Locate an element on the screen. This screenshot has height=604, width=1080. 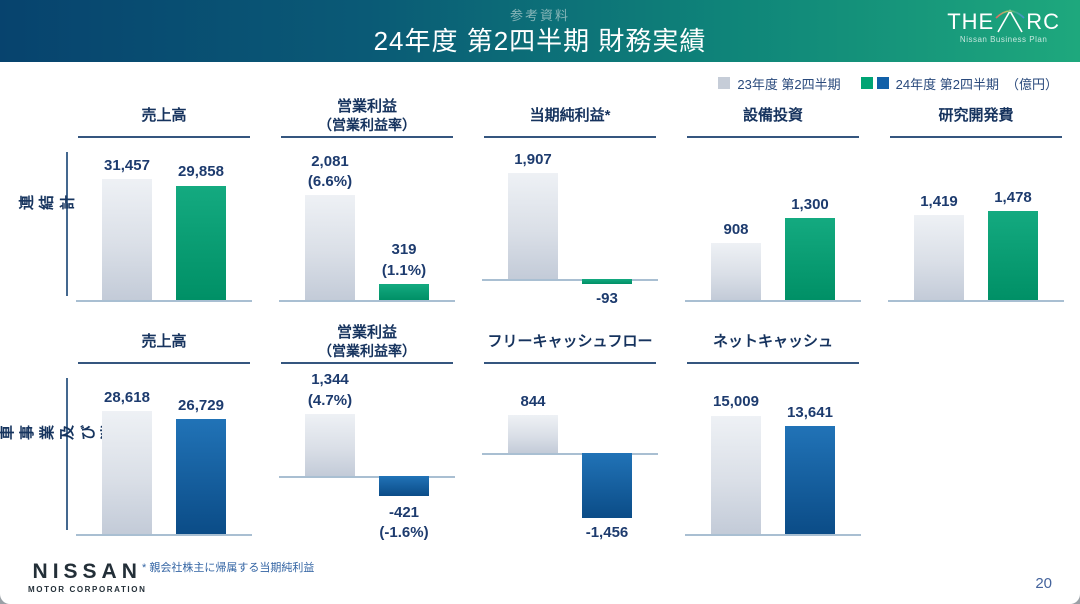
bar-value: -421 is located at coordinates (404, 512).